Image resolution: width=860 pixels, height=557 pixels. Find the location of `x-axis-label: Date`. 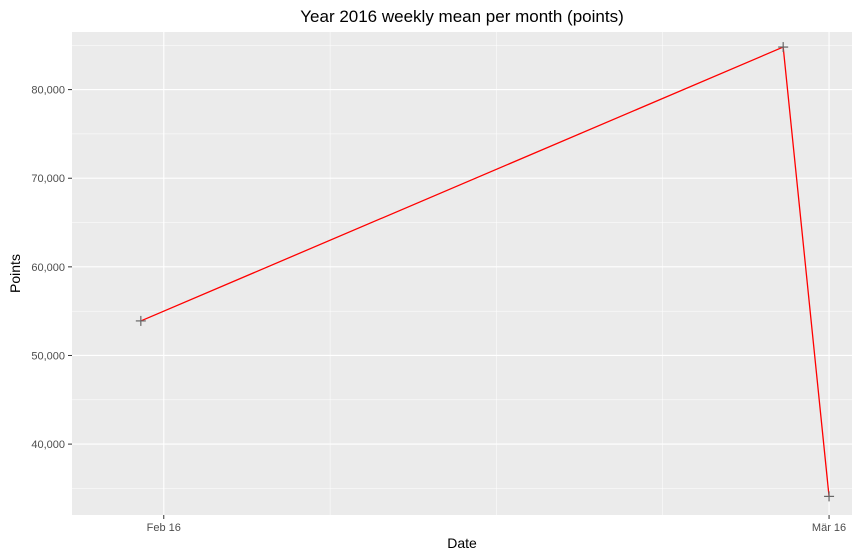

x-axis-label: Date is located at coordinates (462, 543).